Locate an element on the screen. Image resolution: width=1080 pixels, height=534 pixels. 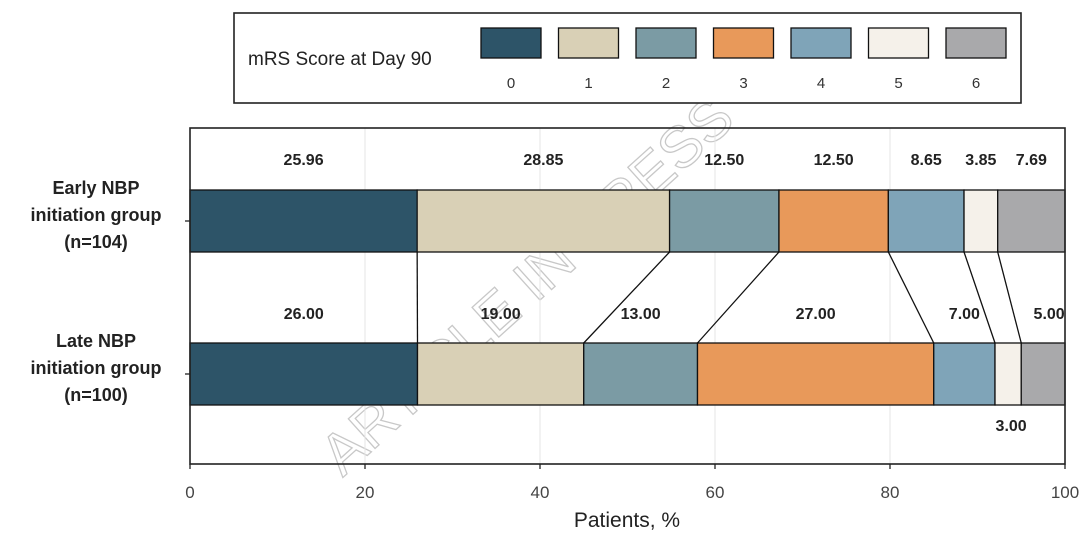
connector-lines is located at coordinates (719, 297).